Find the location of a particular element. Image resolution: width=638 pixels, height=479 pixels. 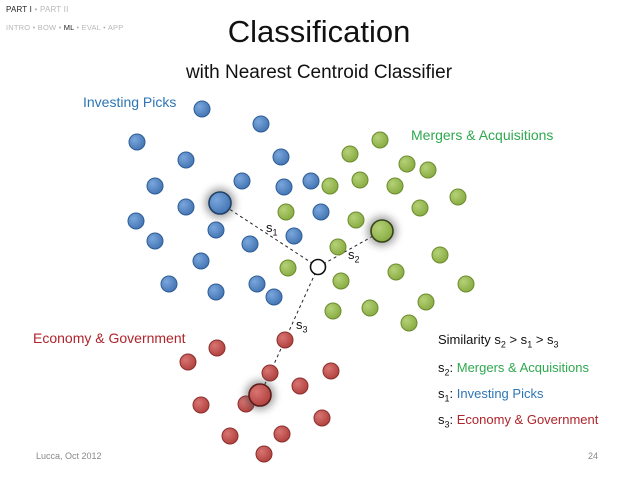

part-nav: PART I • PART II is located at coordinates (37, 9).